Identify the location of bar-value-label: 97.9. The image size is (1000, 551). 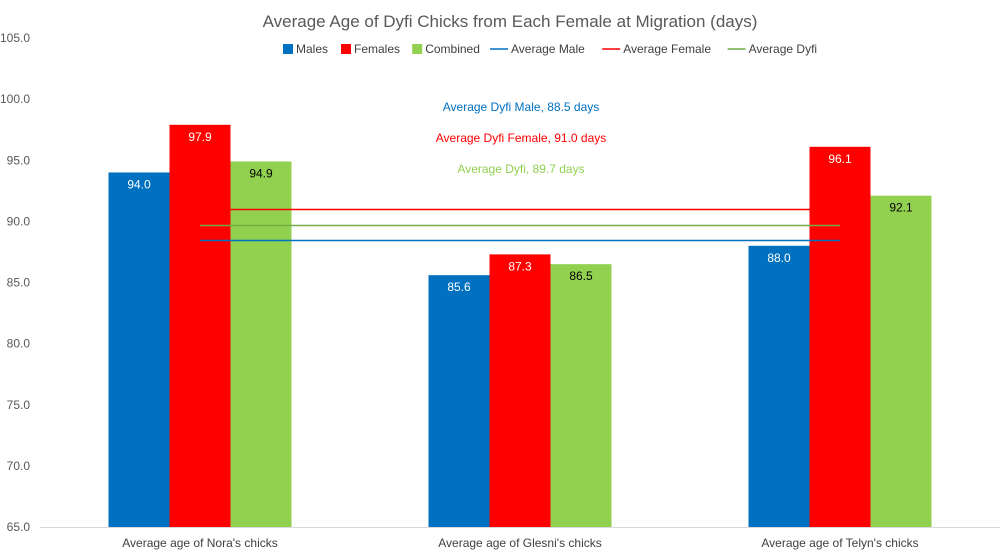
(200, 137).